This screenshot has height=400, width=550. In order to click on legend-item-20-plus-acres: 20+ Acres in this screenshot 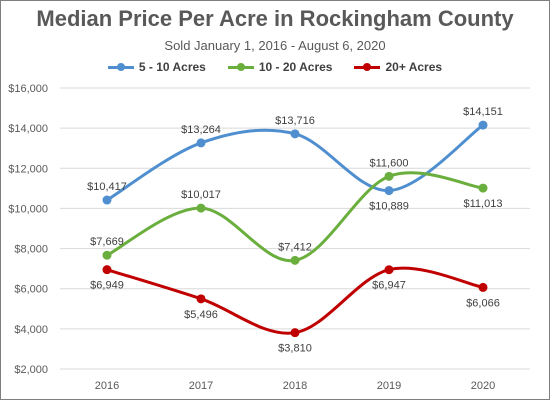, I will do `click(398, 67)`.